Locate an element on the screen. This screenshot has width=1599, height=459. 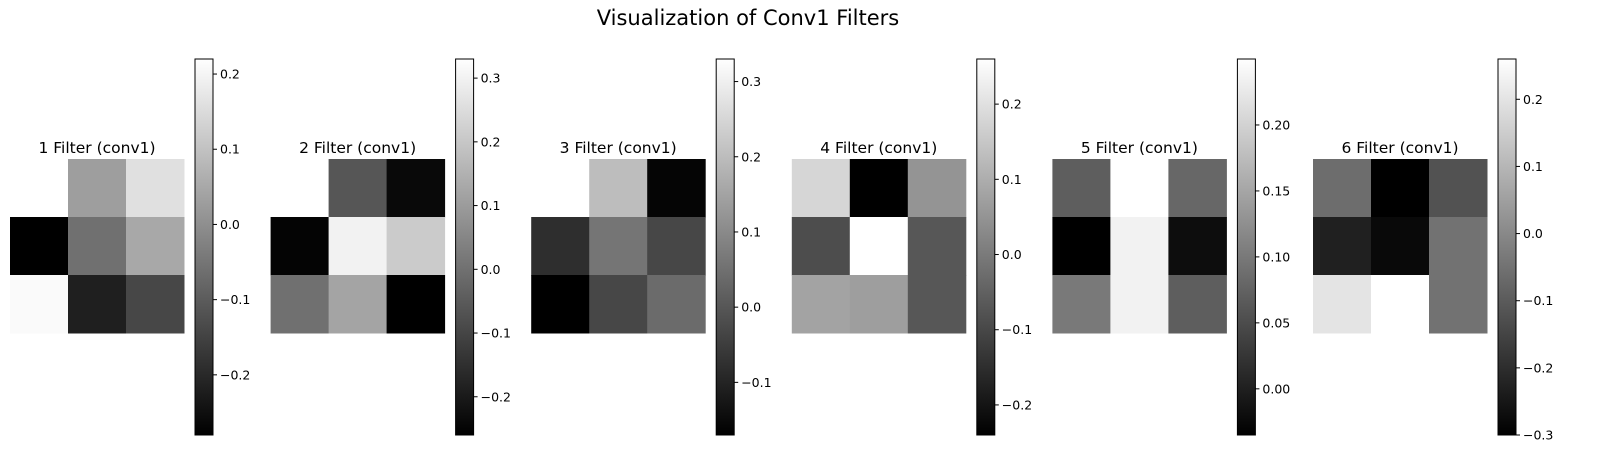
filter-panel-1: 1 Filter (conv1) −0.2 −0.1 0.0 0.1 0.2 is located at coordinates (130, 247).